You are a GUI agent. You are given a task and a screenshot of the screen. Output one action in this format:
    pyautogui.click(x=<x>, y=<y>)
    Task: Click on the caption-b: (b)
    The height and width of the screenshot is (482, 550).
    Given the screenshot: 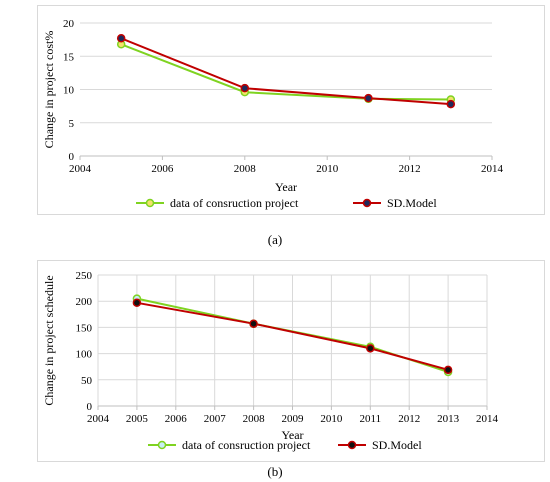 What is the action you would take?
    pyautogui.click(x=275, y=471)
    